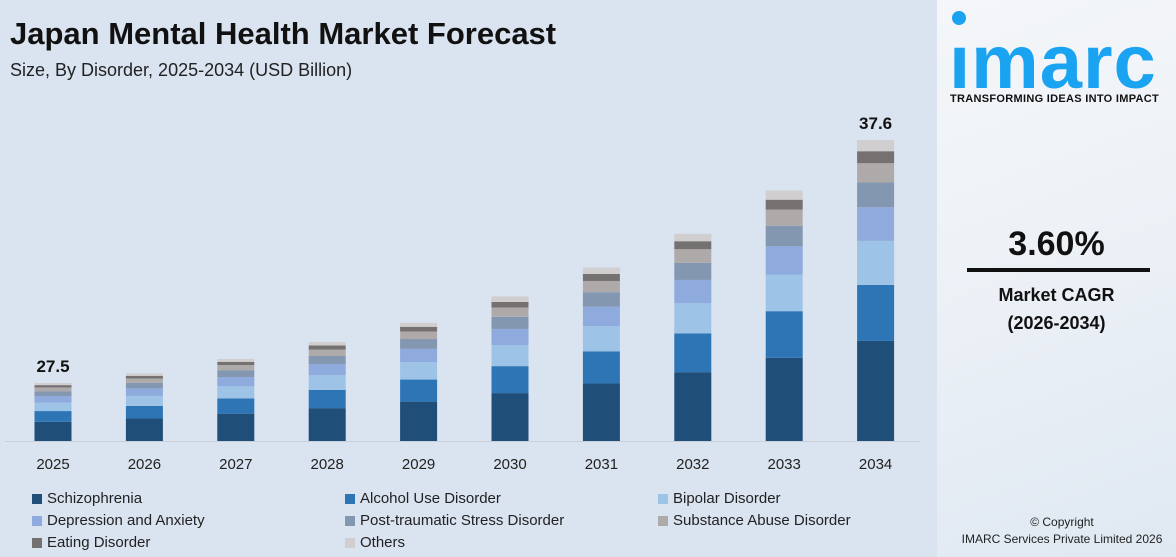  What do you see at coordinates (1056, 323) in the screenshot?
I see `cagr-period: (2026-2034)` at bounding box center [1056, 323].